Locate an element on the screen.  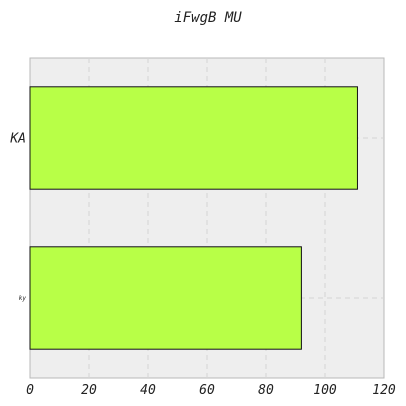
category-label-ka: KA is located at coordinates (17, 139).